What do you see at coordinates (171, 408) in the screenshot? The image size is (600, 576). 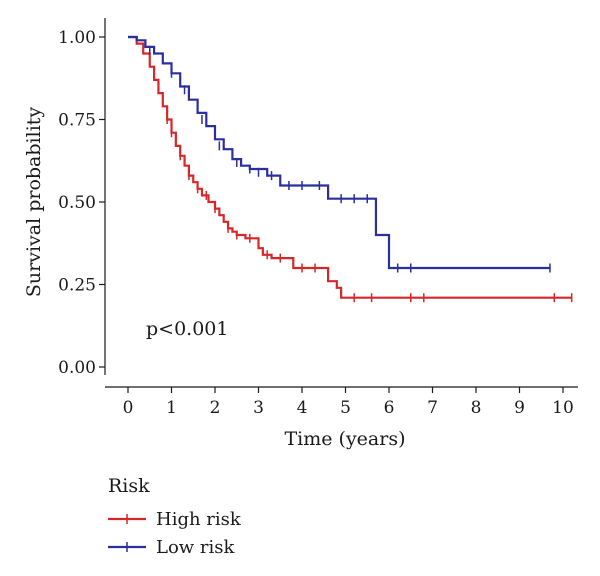 I see `x-tick-label: 1` at bounding box center [171, 408].